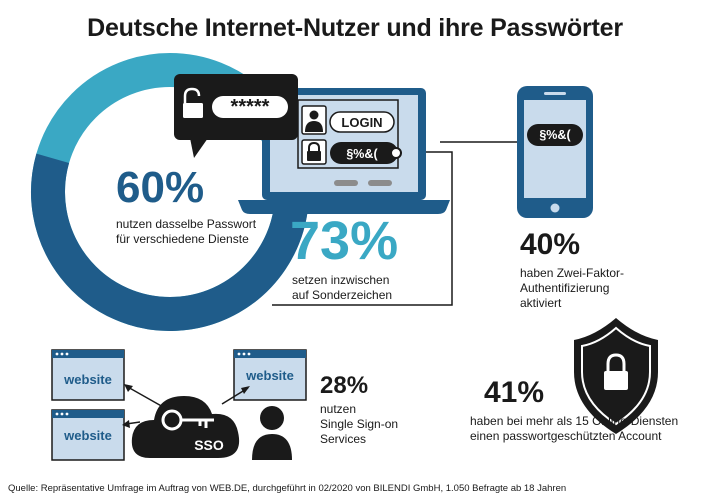 Image resolution: width=710 pixels, height=500 pixels. Describe the element at coordinates (359, 424) in the screenshot. I see `sso-text: nutzen Single Sign-on Services` at that location.